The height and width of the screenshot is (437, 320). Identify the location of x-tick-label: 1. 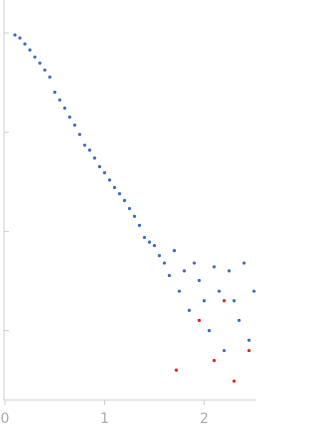
(104, 419).